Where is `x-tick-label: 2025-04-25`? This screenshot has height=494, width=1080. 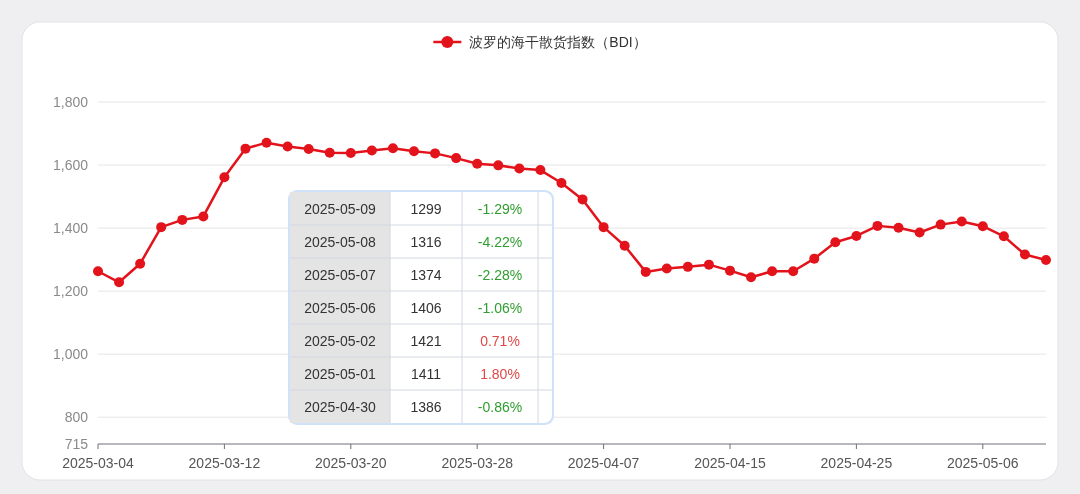
x-tick-label: 2025-04-25 is located at coordinates (856, 463).